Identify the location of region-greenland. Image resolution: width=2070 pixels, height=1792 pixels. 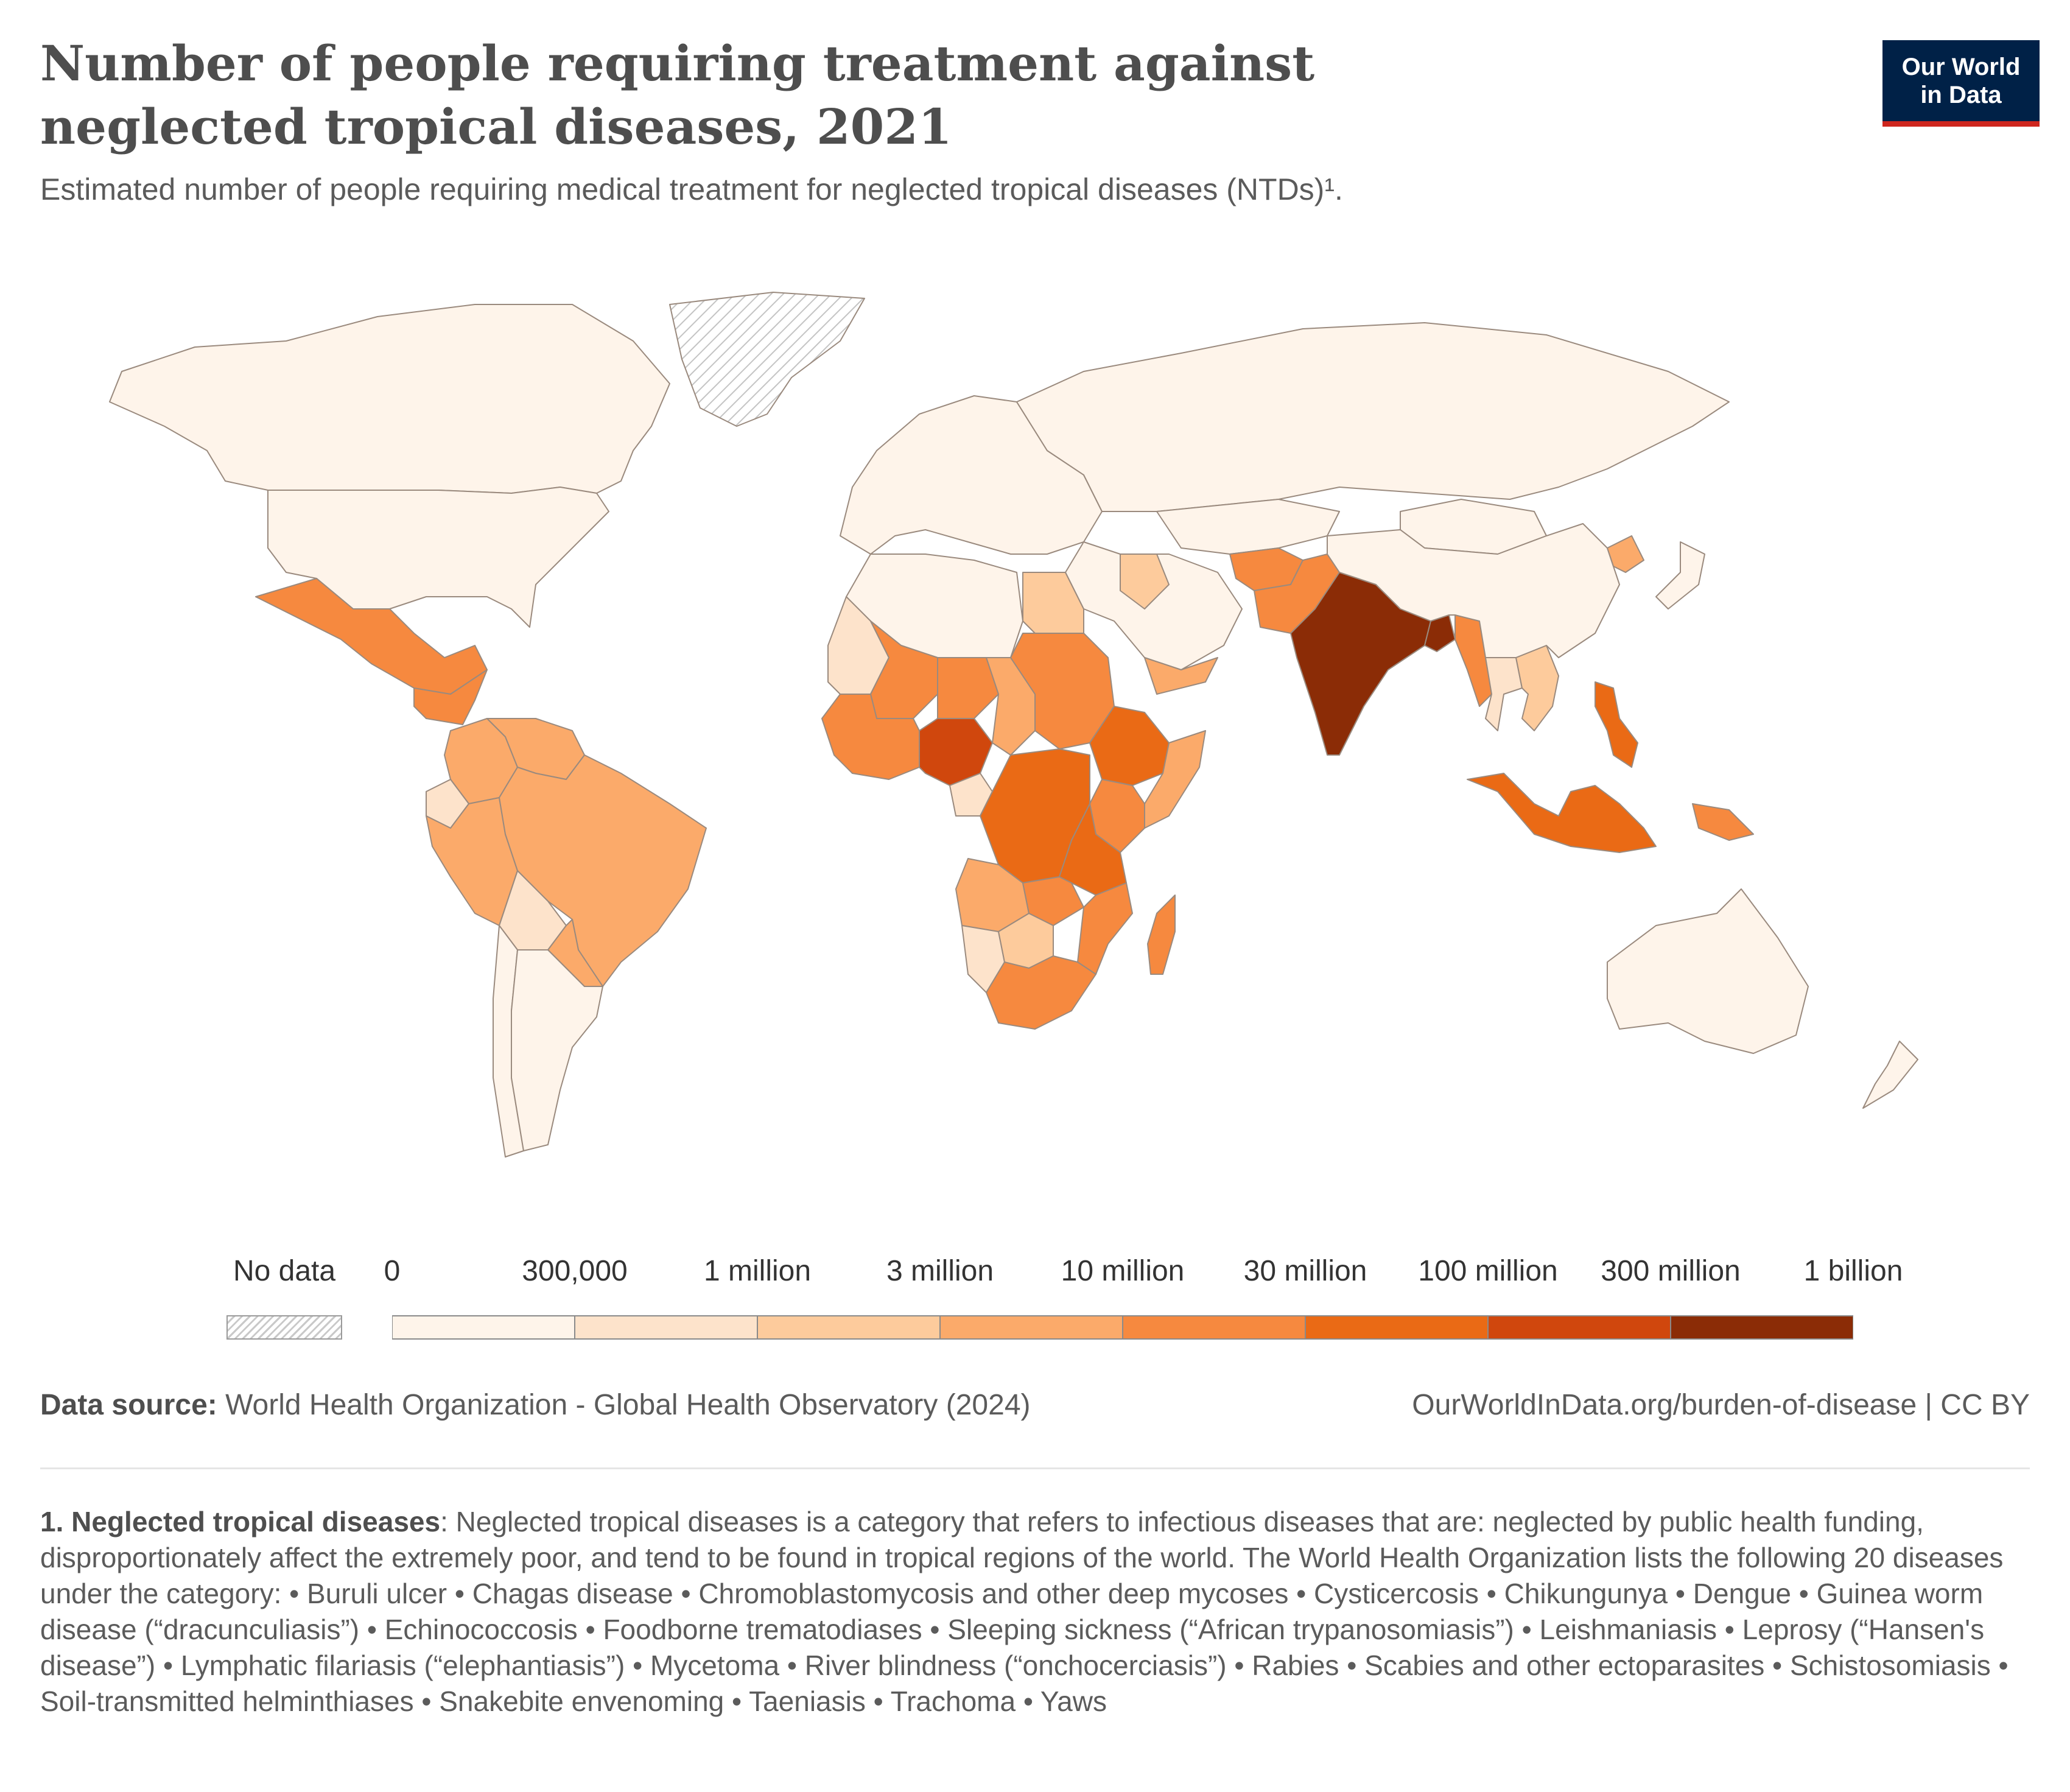
(767, 359).